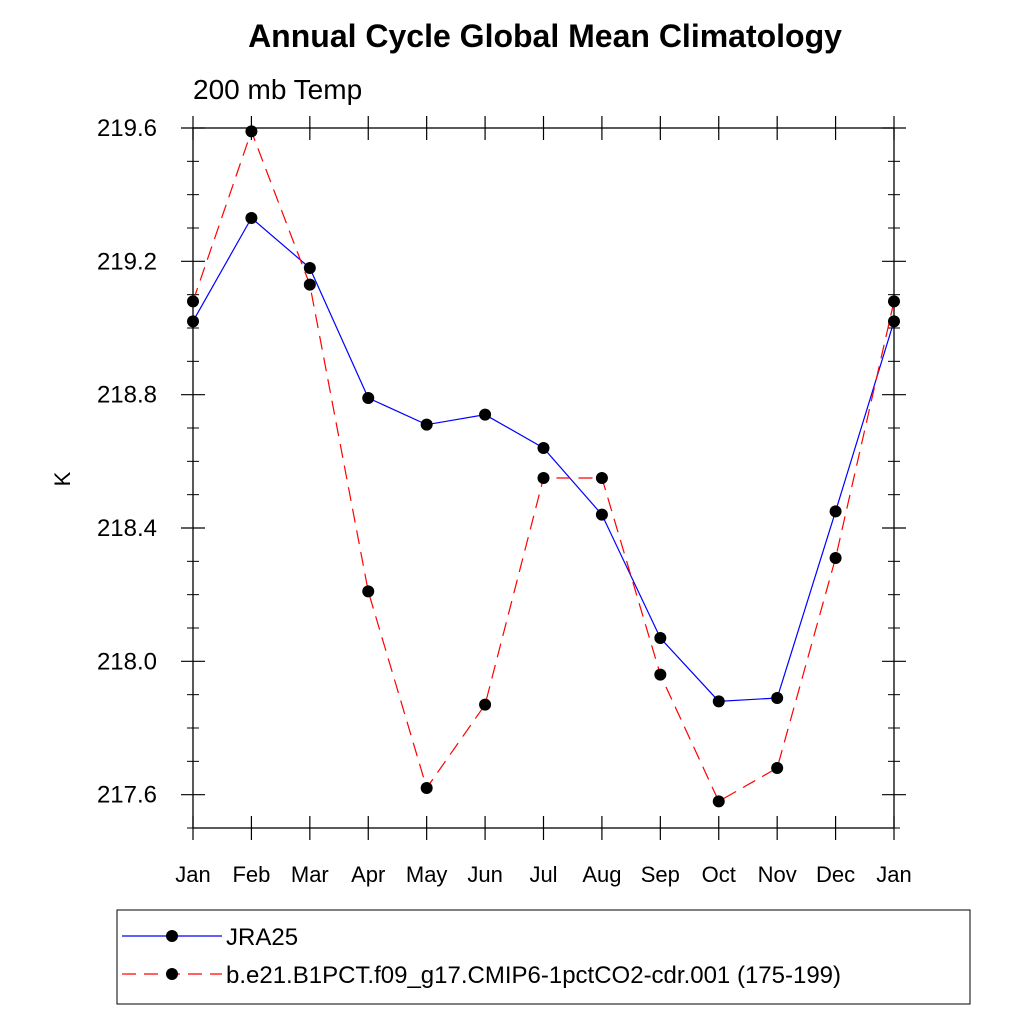  What do you see at coordinates (543, 874) in the screenshot?
I see `x-tick-label: Jul` at bounding box center [543, 874].